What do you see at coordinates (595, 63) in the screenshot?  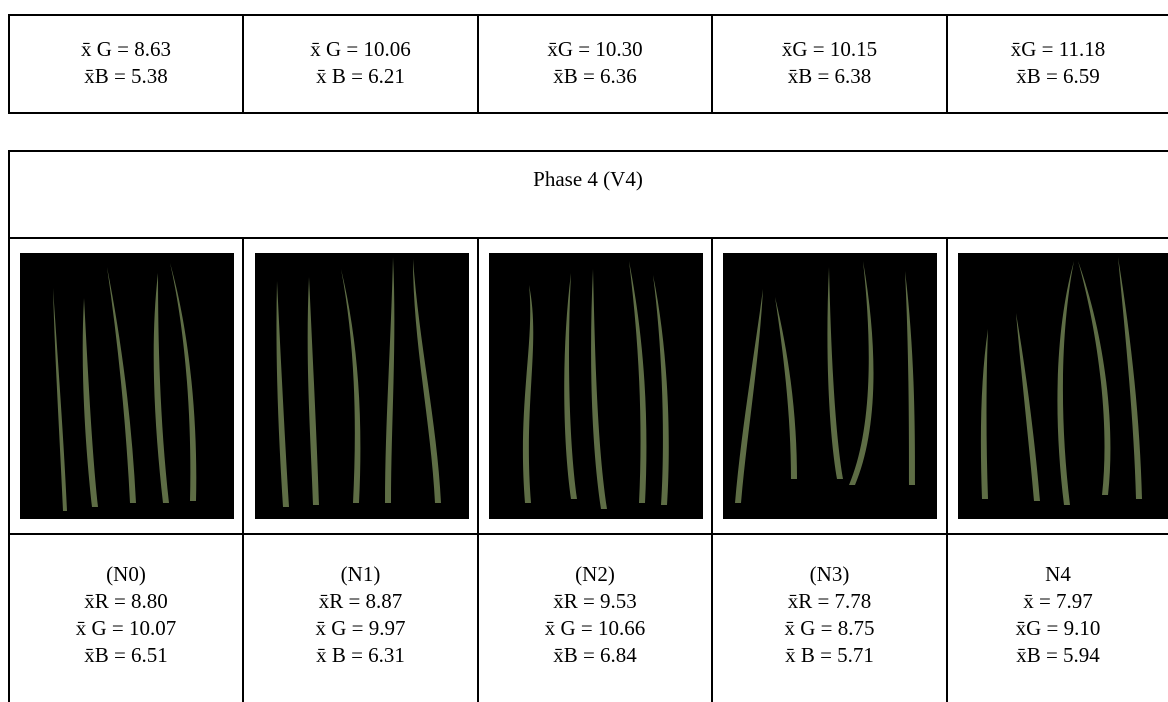 I see `top-cell-n2: x̄G = 10.30 x̄B = 6.36` at bounding box center [595, 63].